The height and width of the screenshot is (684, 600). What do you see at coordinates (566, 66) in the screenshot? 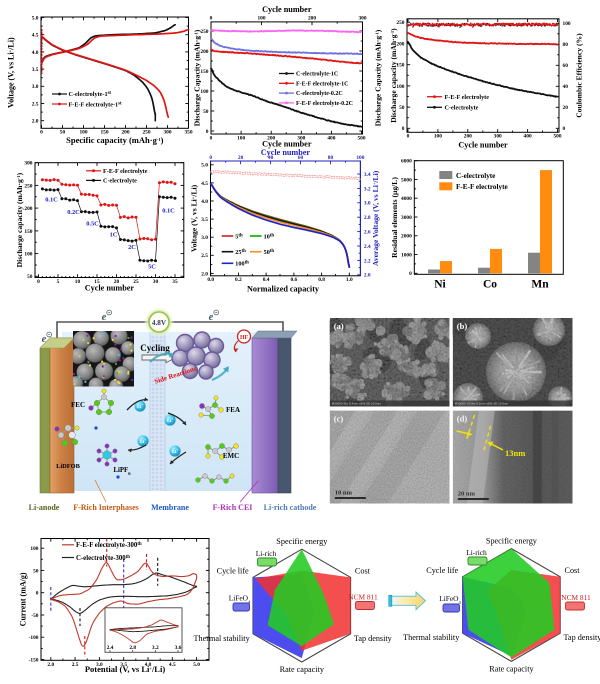
I see `svg-text: 60` at bounding box center [566, 66].